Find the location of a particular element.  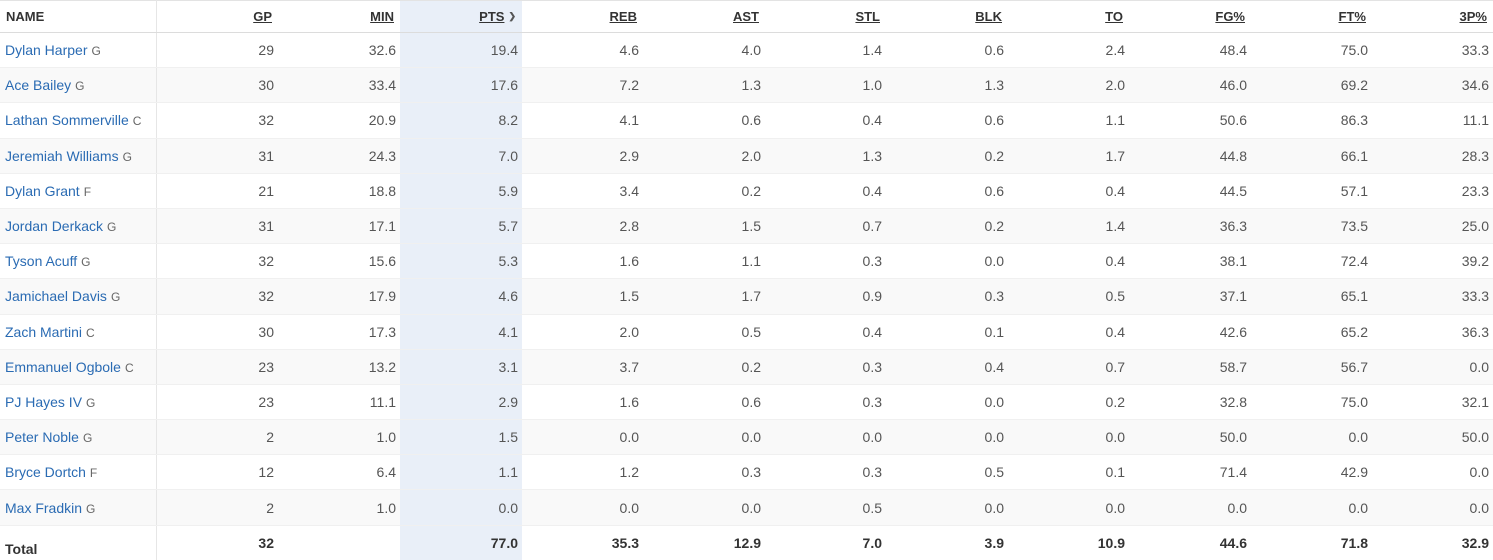

stat-fg-pct: 50.6 is located at coordinates (1190, 120).